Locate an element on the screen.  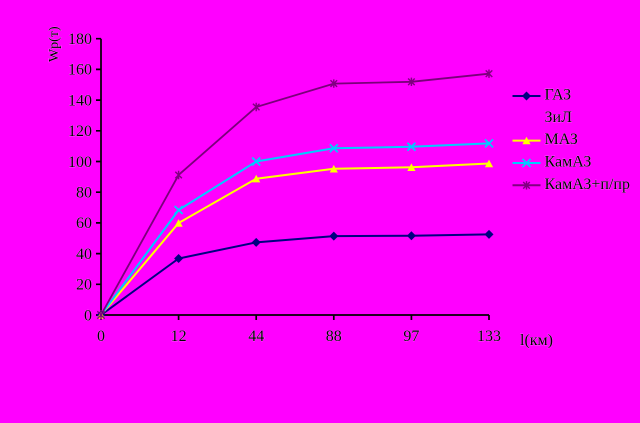
svg-text: 133 is located at coordinates (489, 336).